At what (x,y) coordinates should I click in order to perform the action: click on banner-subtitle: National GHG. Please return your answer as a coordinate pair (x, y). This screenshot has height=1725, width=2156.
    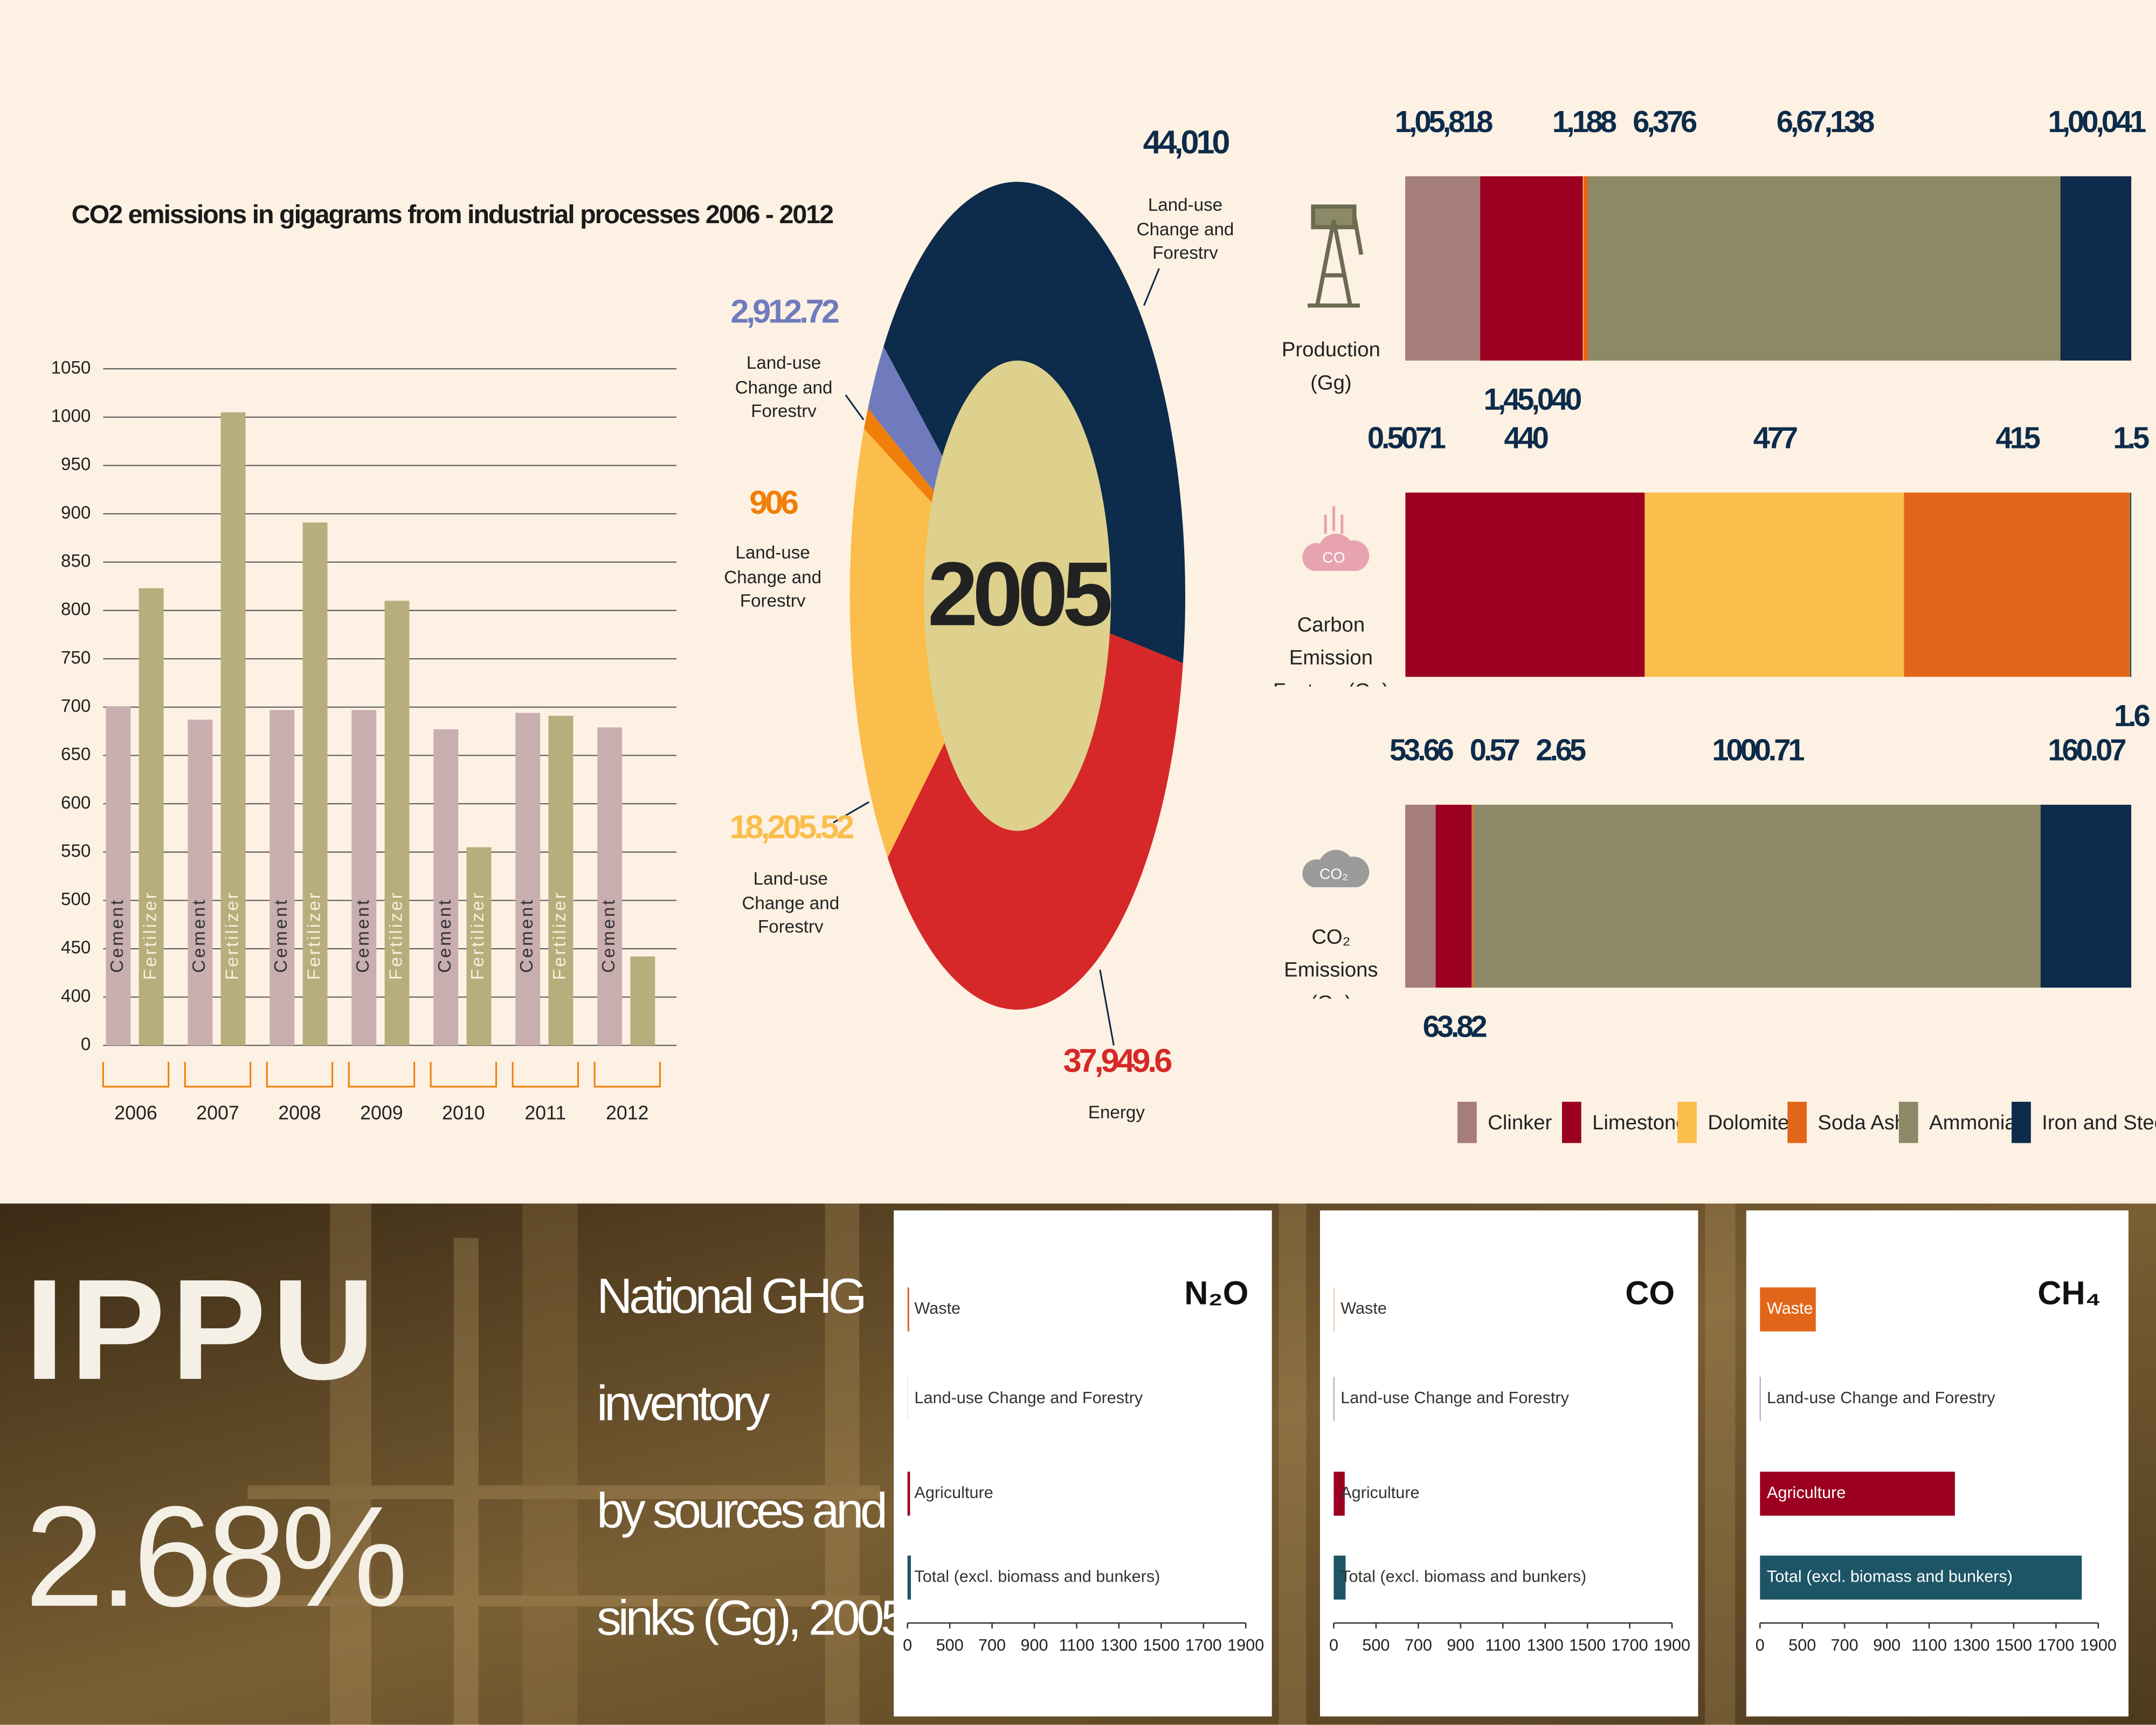
    Looking at the image, I should click on (730, 1295).